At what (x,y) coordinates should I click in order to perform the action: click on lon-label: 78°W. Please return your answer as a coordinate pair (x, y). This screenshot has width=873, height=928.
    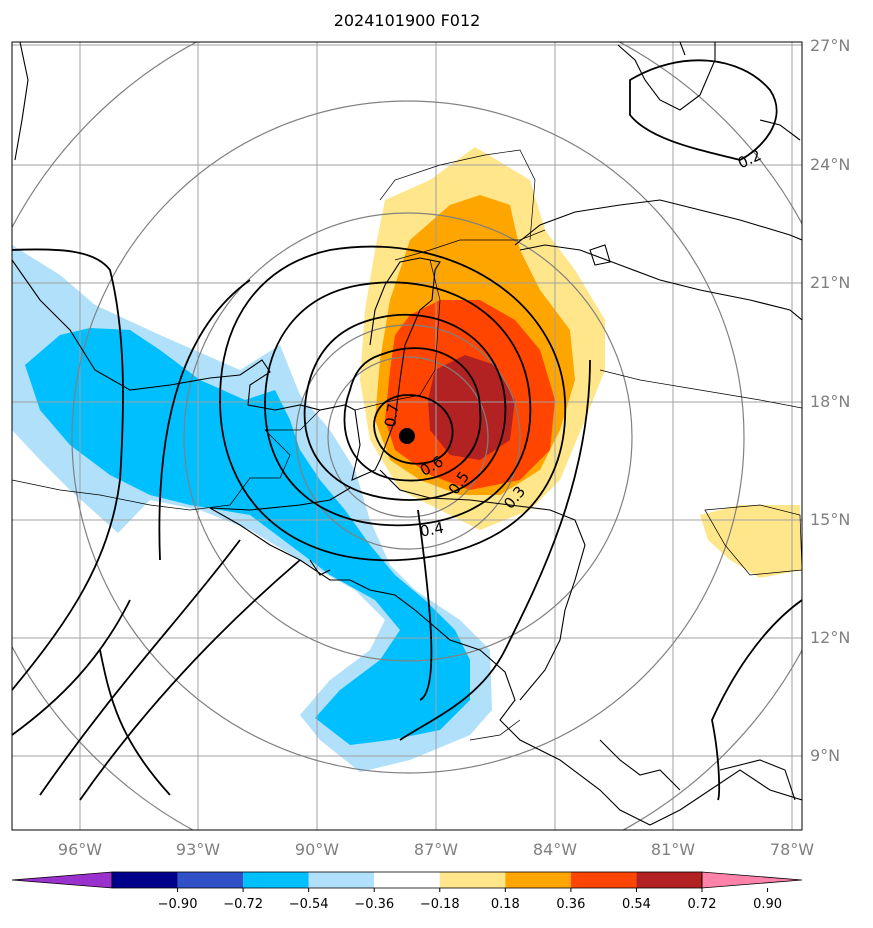
    Looking at the image, I should click on (792, 849).